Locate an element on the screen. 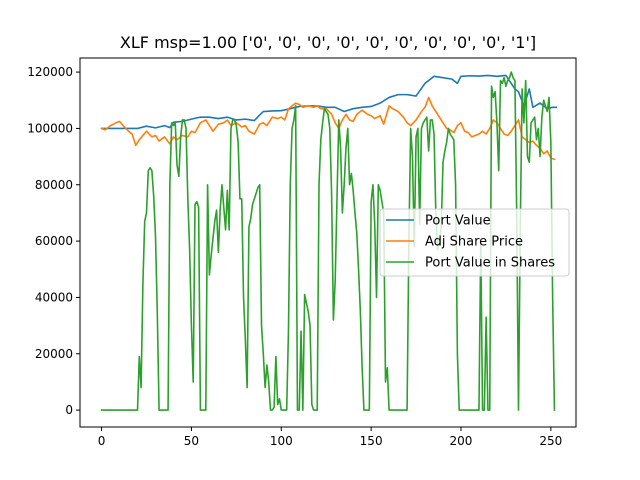 The width and height of the screenshot is (640, 480). legend-label: Port Value is located at coordinates (458, 221).